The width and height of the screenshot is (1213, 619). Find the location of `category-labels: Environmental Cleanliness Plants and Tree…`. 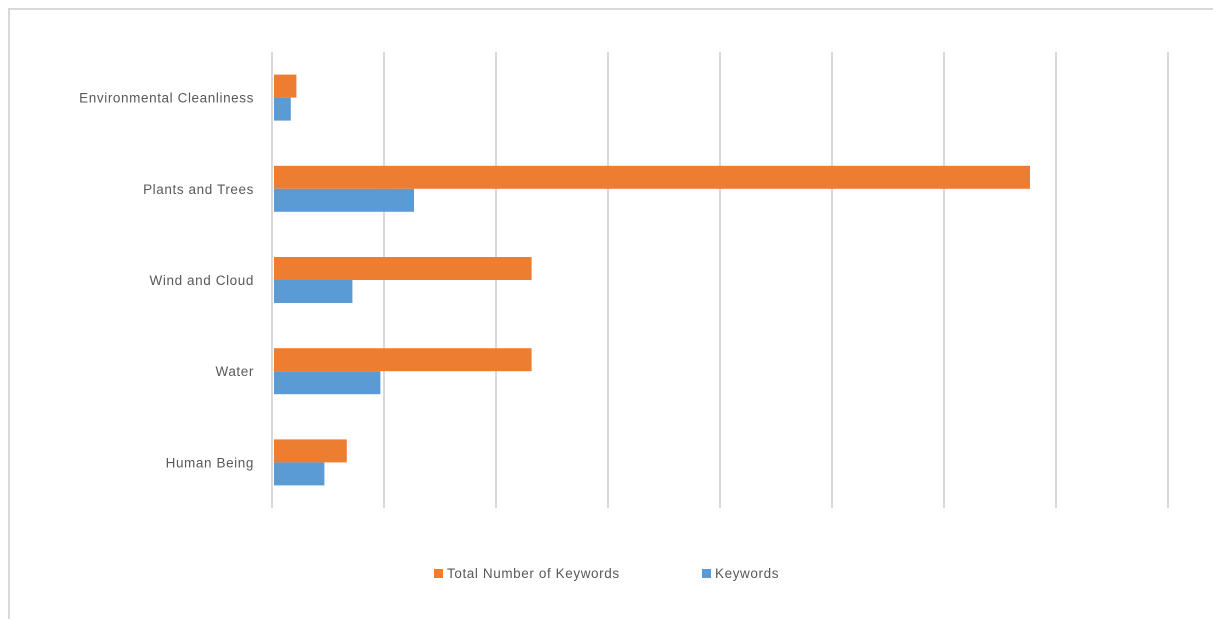

category-labels: Environmental Cleanliness Plants and Tree… is located at coordinates (166, 281).